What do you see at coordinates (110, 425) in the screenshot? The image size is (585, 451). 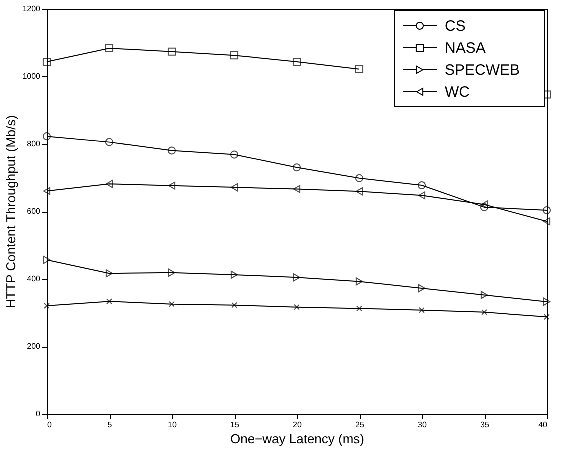 I see `x-tick-label: 5` at bounding box center [110, 425].